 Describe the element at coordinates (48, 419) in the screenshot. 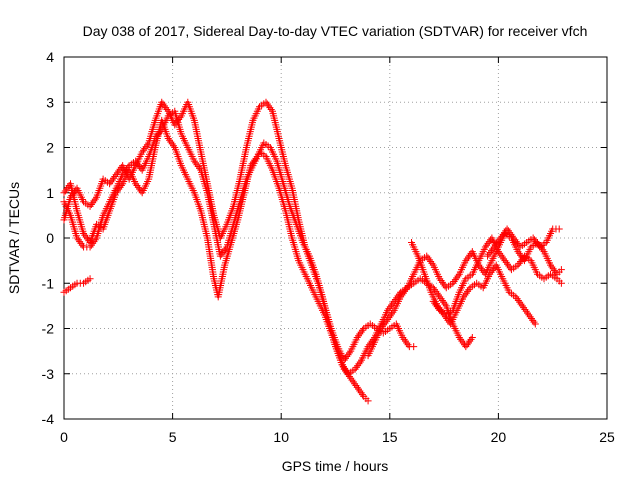

I see `y-tick-label: -4` at that location.